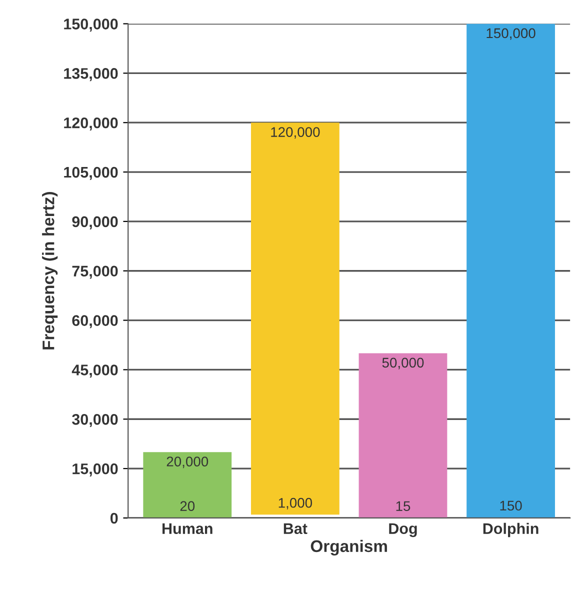  I want to click on y-tick-label: 90,000, so click(95, 223).